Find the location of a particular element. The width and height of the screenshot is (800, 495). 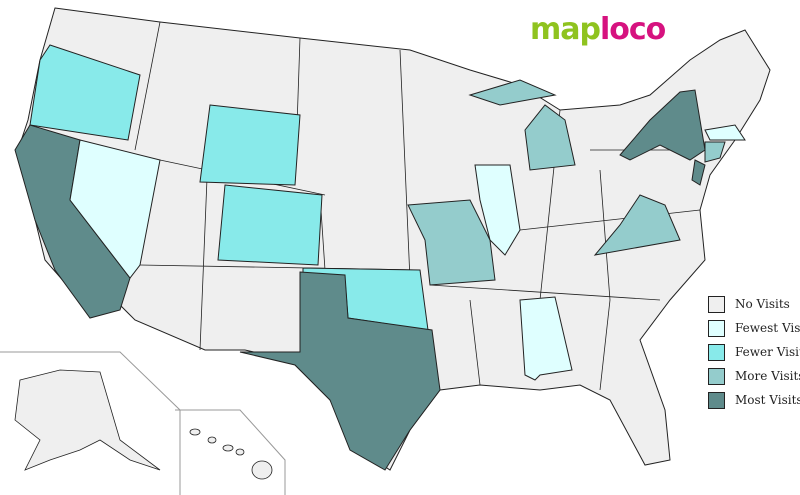

state-alaska is located at coordinates (87, 420).